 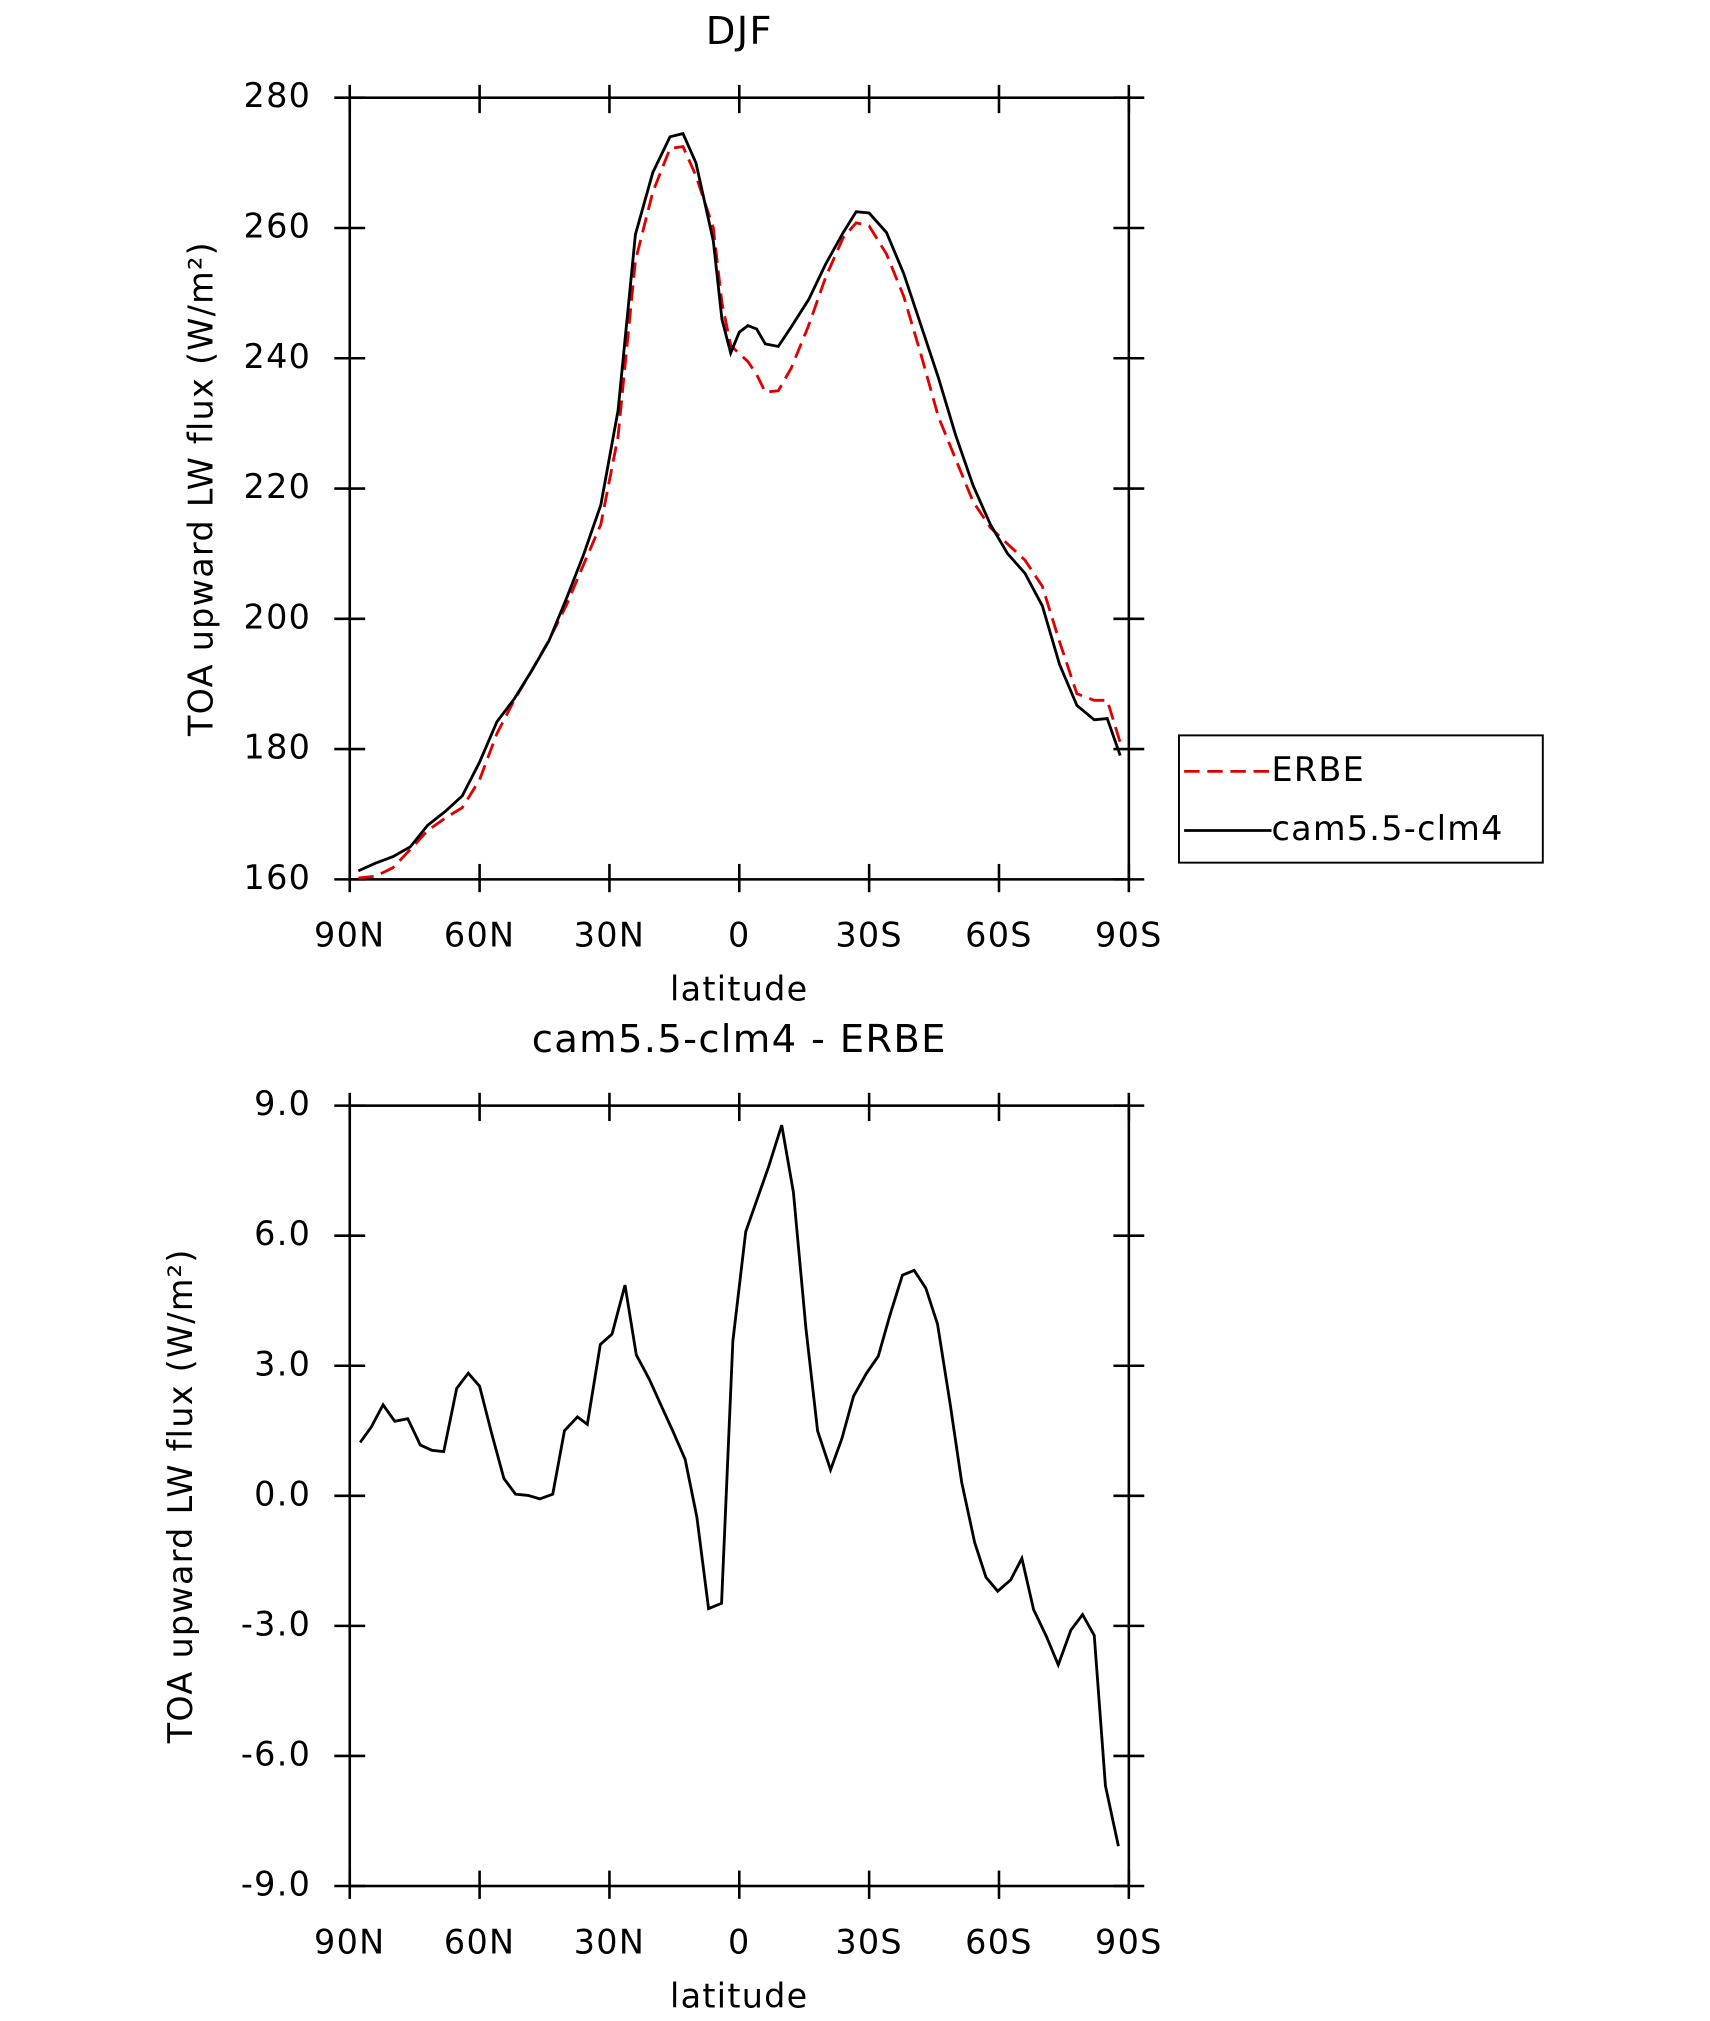 I want to click on legend-box, so click(x=1361, y=799).